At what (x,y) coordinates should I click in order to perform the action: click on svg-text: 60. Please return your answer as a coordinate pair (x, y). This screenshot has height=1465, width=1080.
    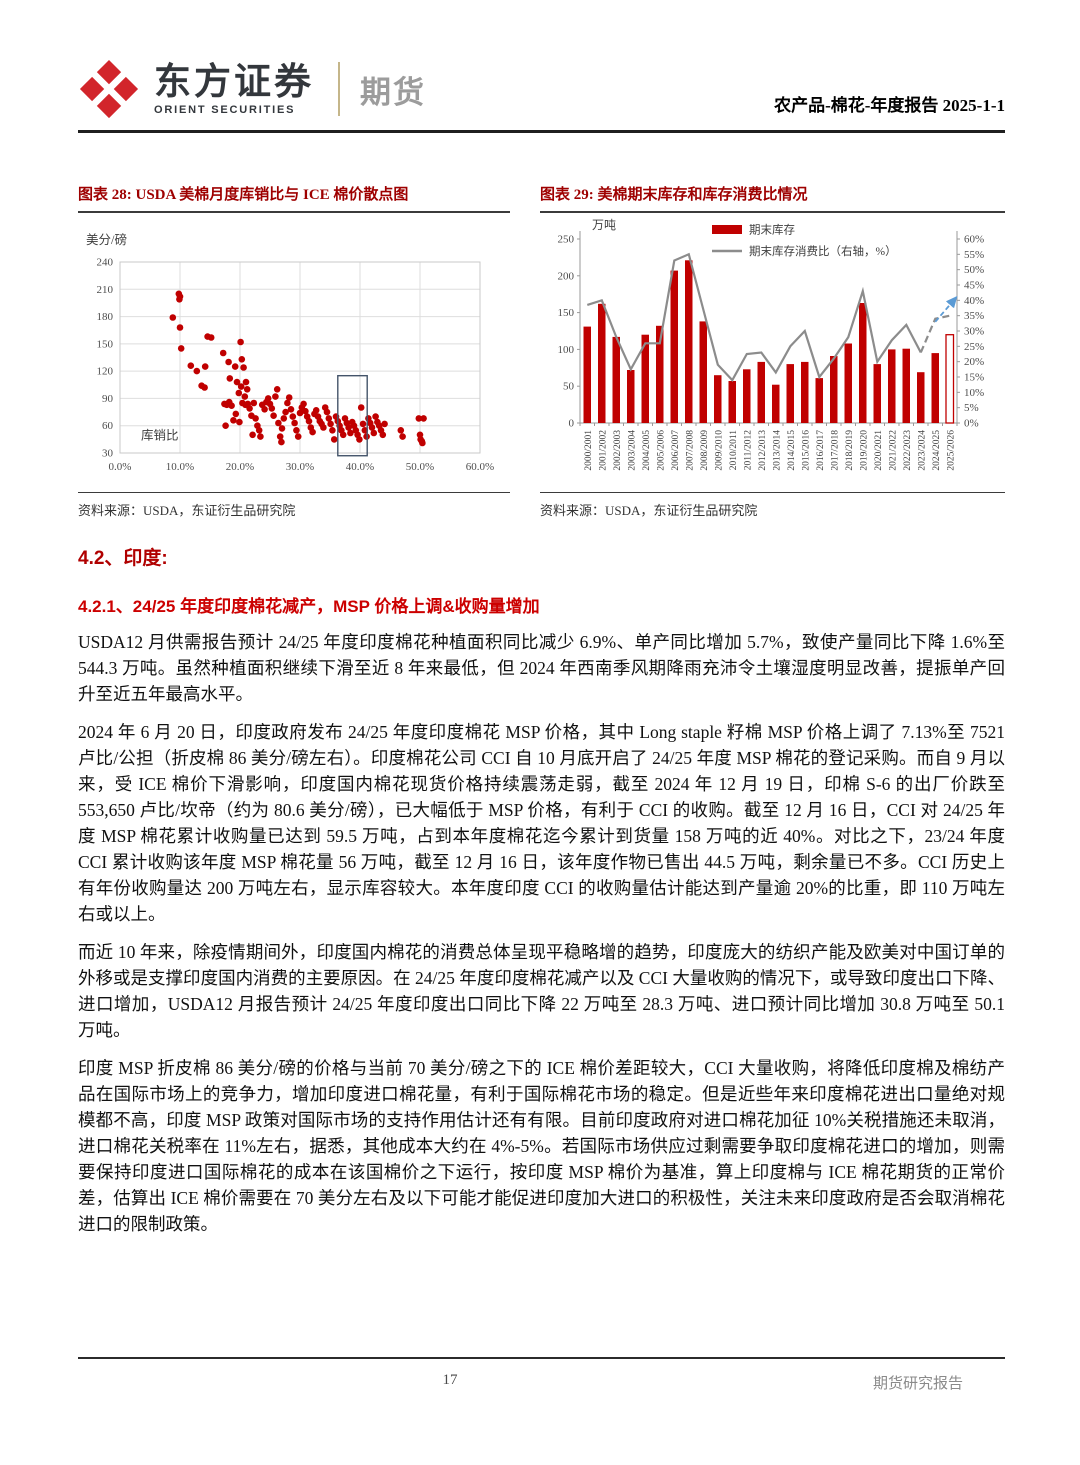
    Looking at the image, I should click on (108, 426).